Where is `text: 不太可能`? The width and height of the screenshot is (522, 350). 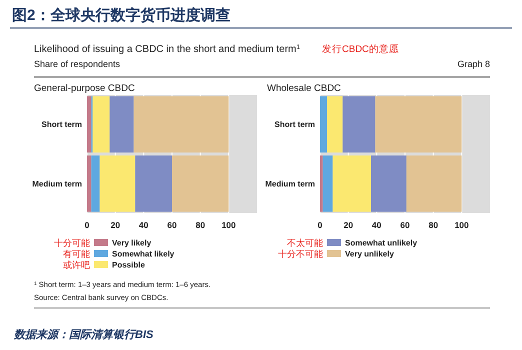
text: 不太可能 is located at coordinates (305, 243).